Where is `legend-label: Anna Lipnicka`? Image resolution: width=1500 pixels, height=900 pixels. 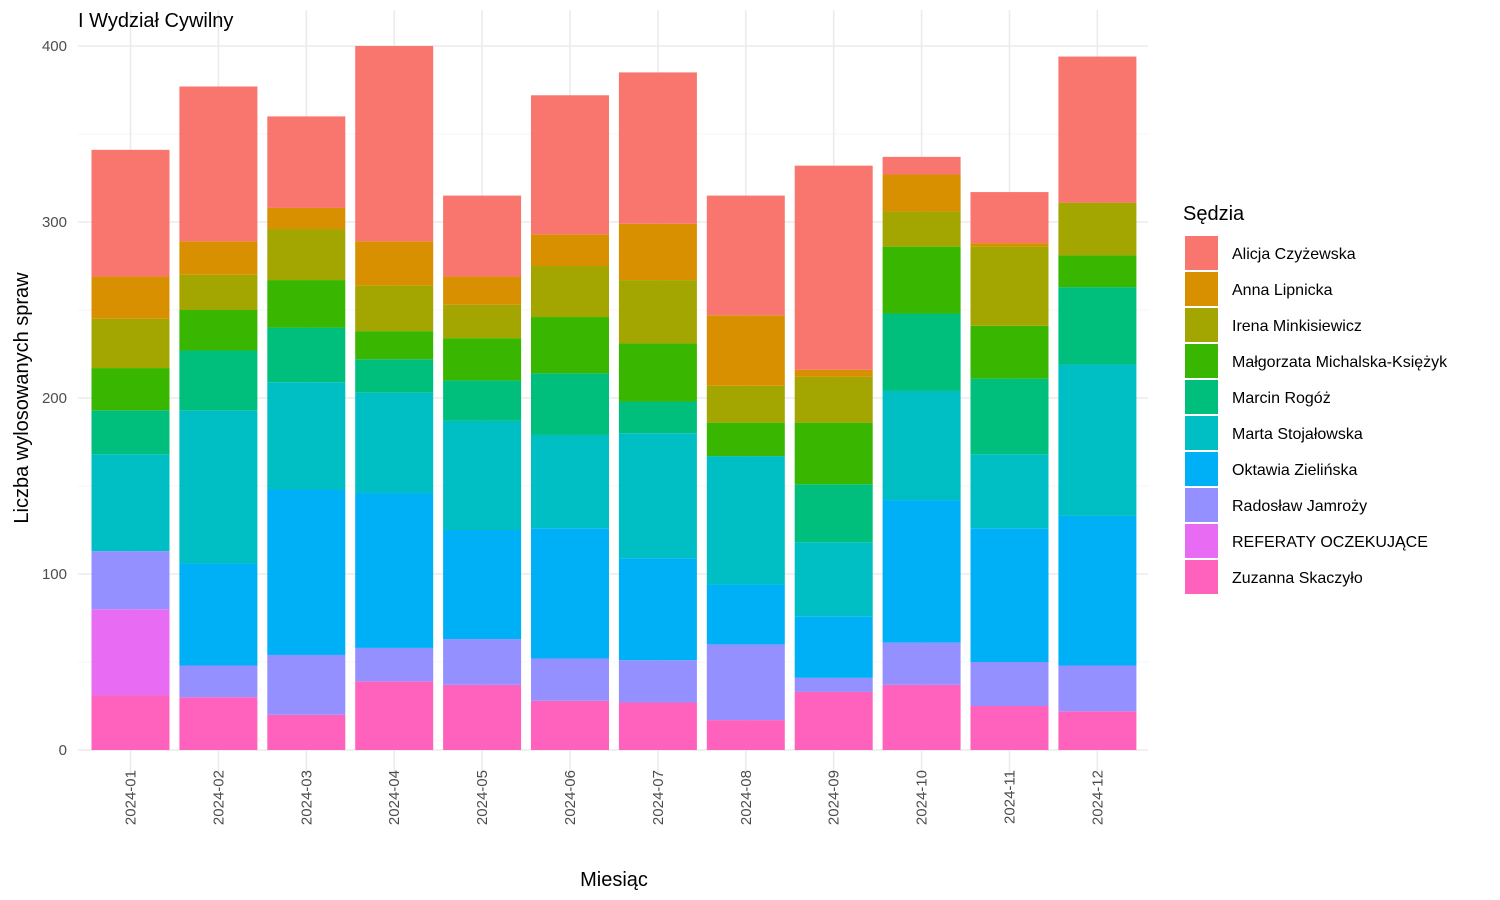
legend-label: Anna Lipnicka is located at coordinates (1282, 290).